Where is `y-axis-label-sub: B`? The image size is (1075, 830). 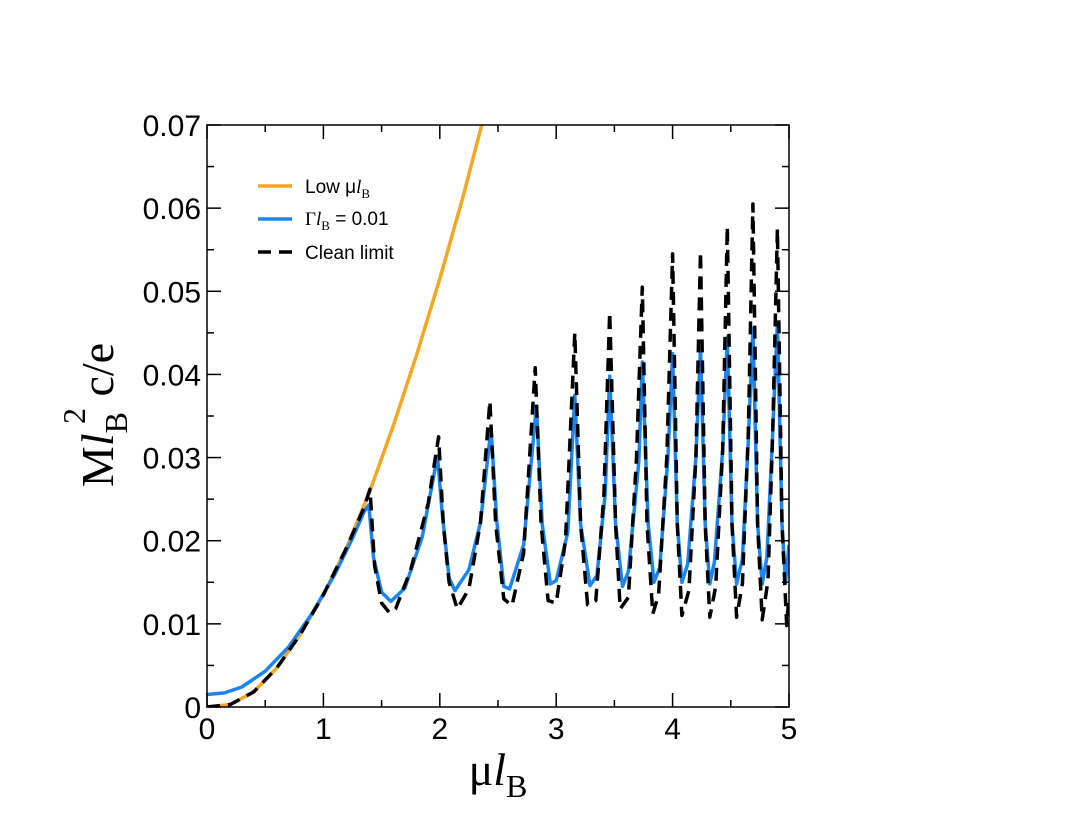
y-axis-label-sub: B is located at coordinates (116, 422).